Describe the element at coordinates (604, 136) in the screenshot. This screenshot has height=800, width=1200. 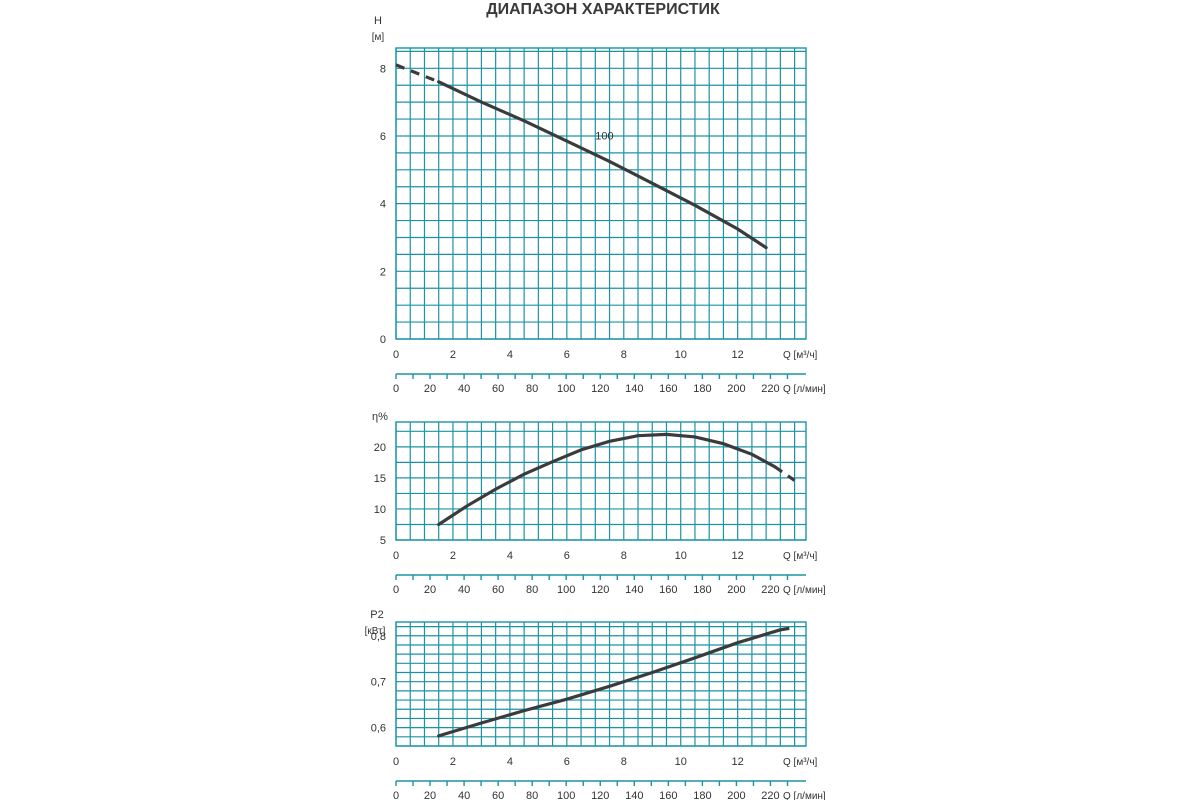
I see `series-label: 100` at that location.